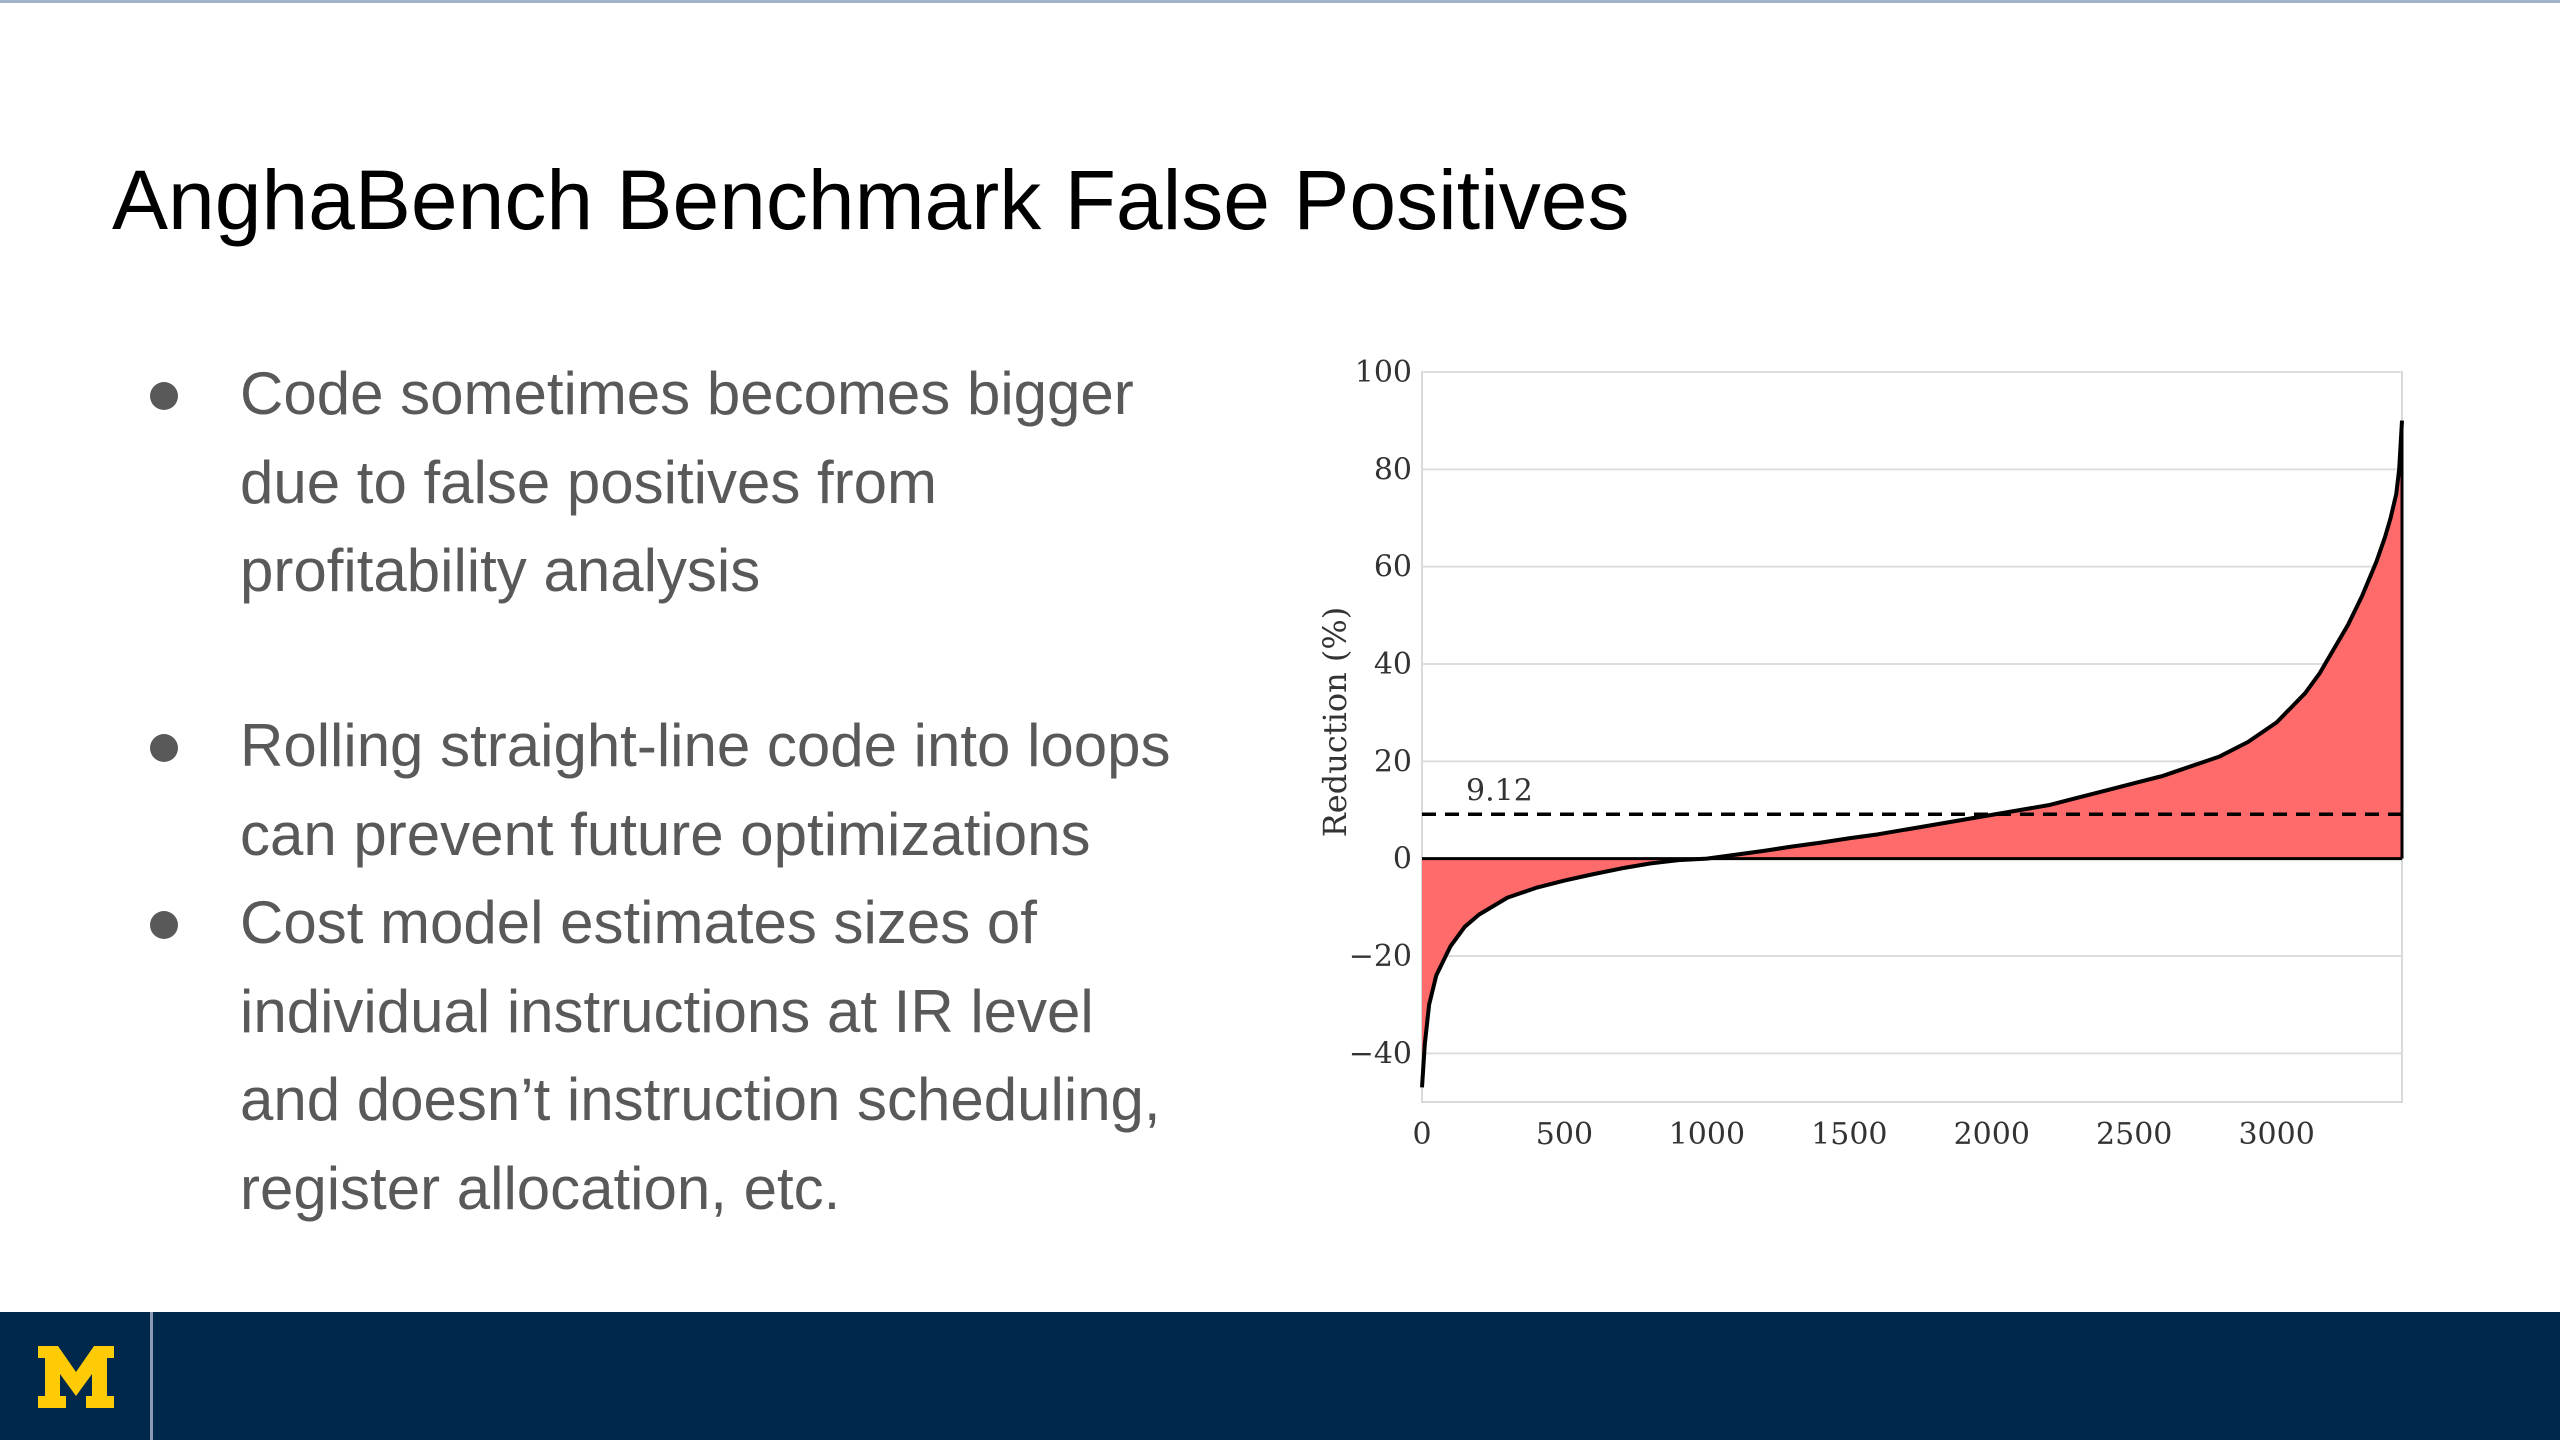  I want to click on x-tick-label: 1500, so click(1849, 1134).